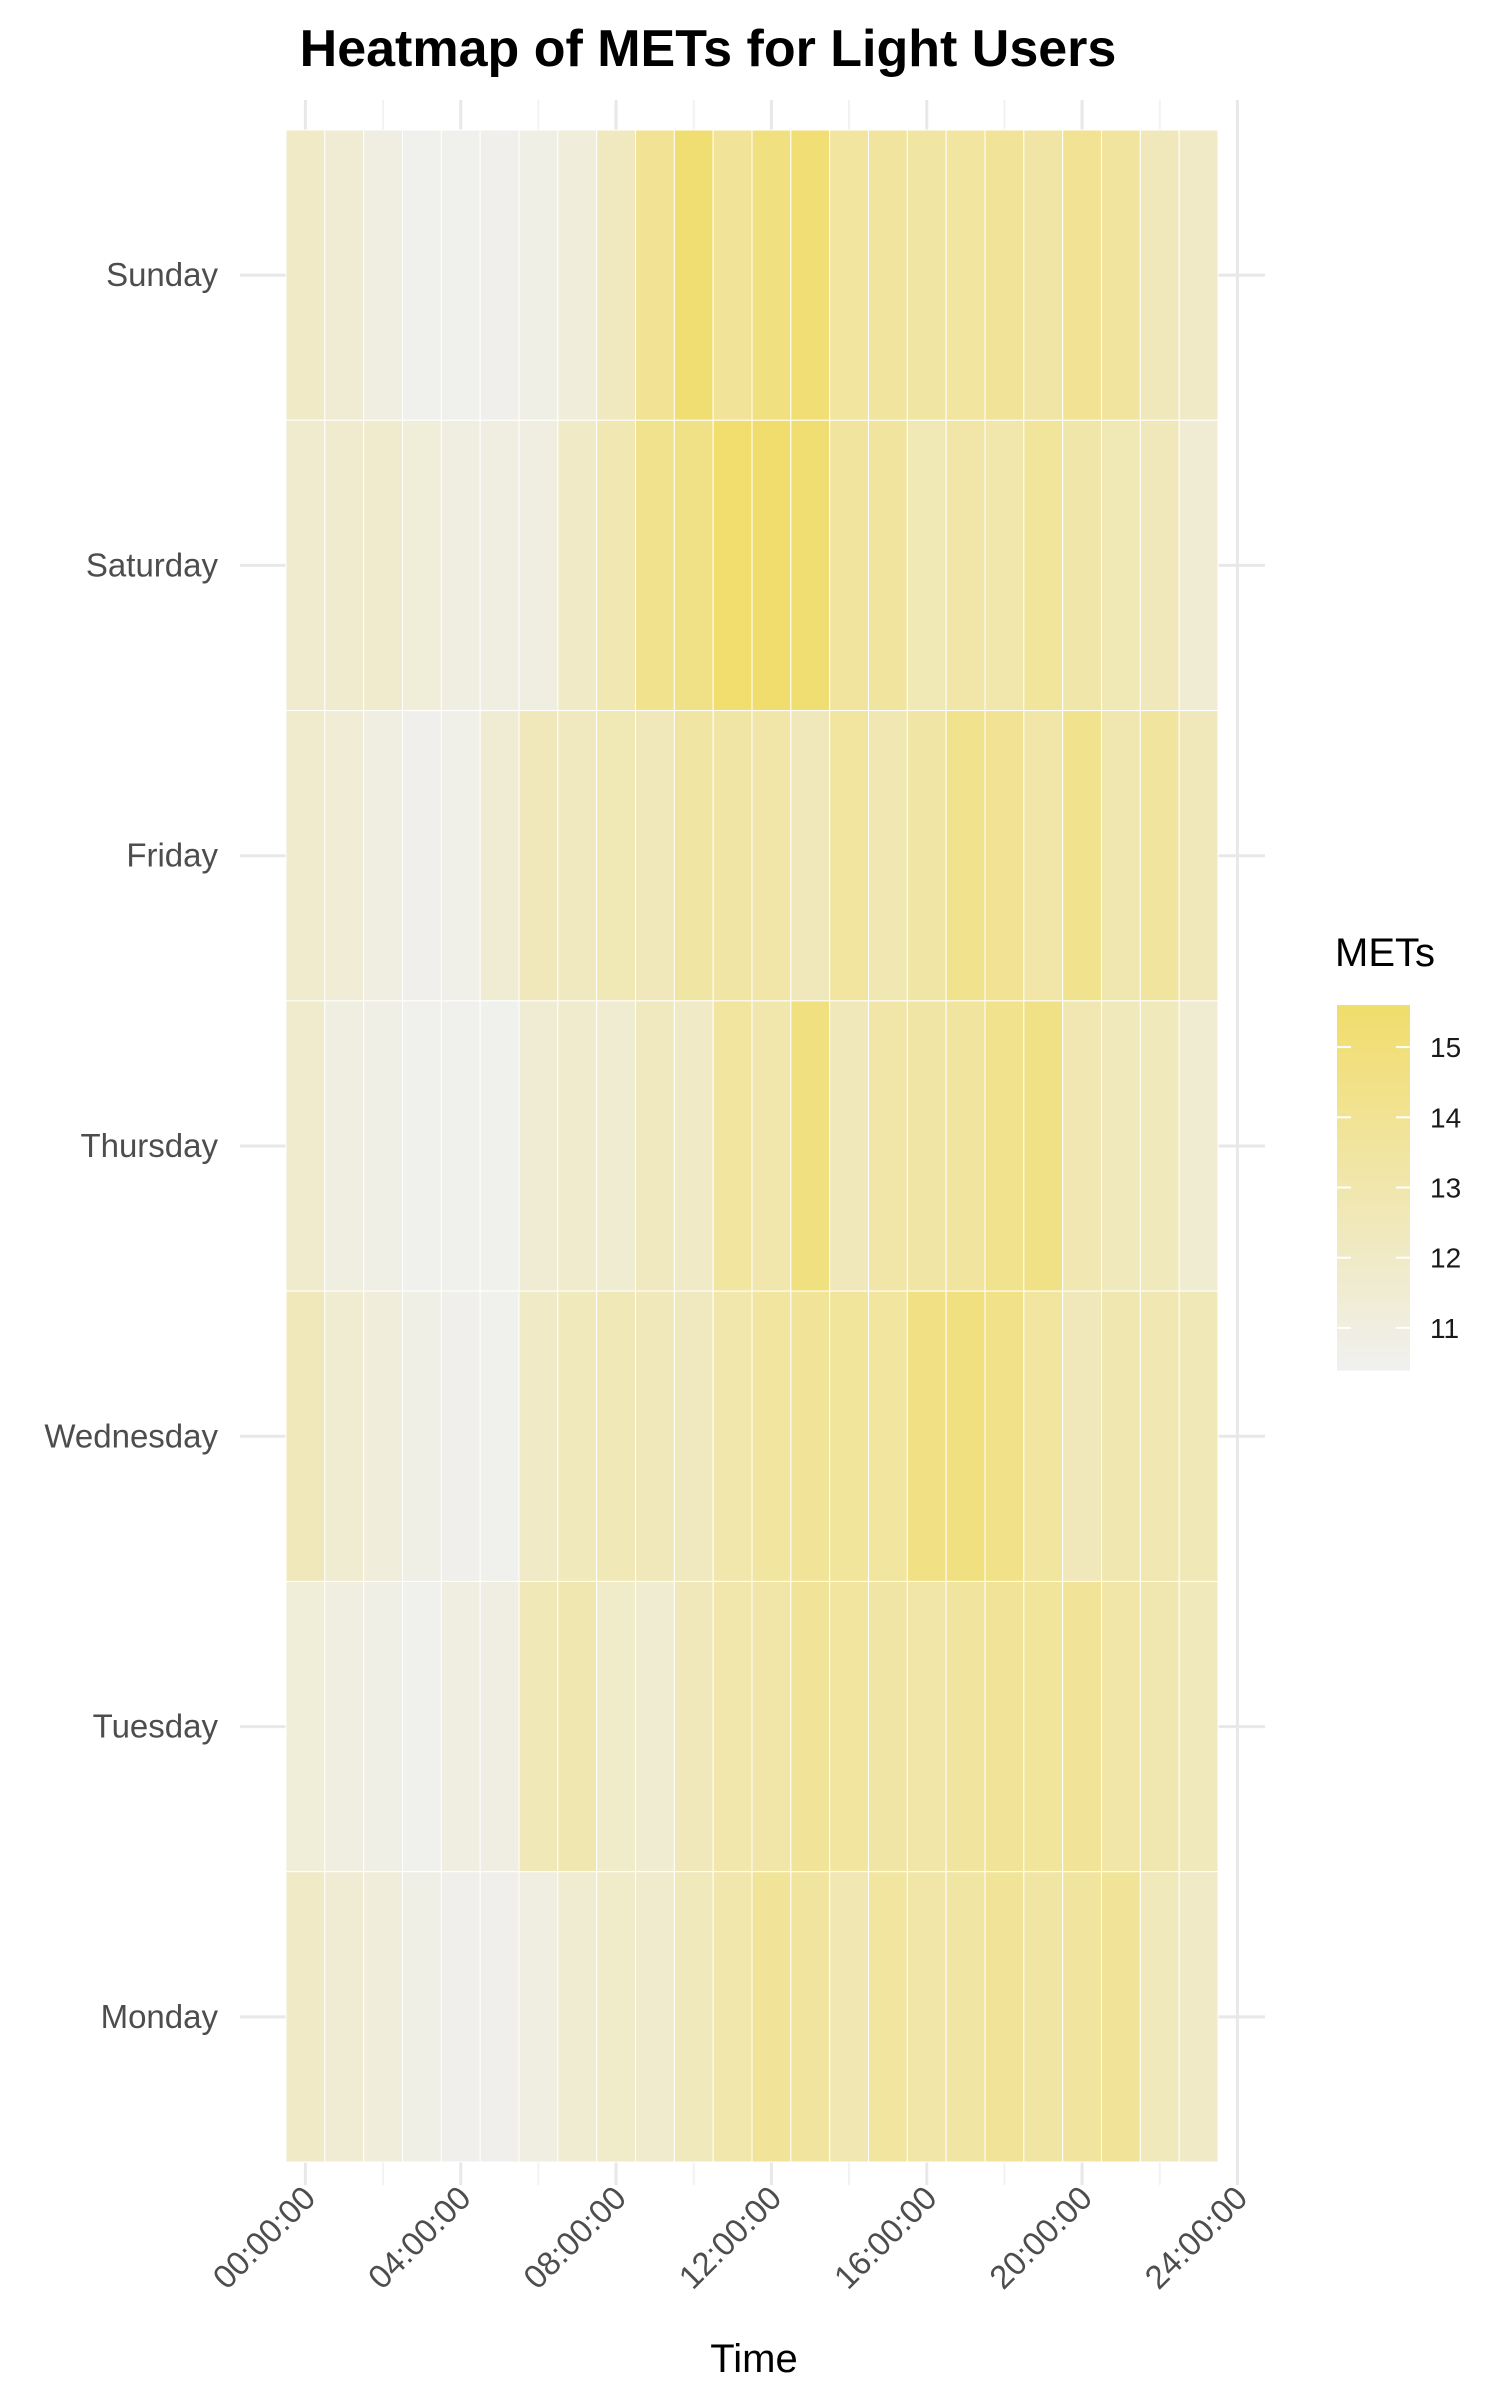 Image resolution: width=1500 pixels, height=2400 pixels. I want to click on x-axis-label: 00:00:00, so click(263, 2237).